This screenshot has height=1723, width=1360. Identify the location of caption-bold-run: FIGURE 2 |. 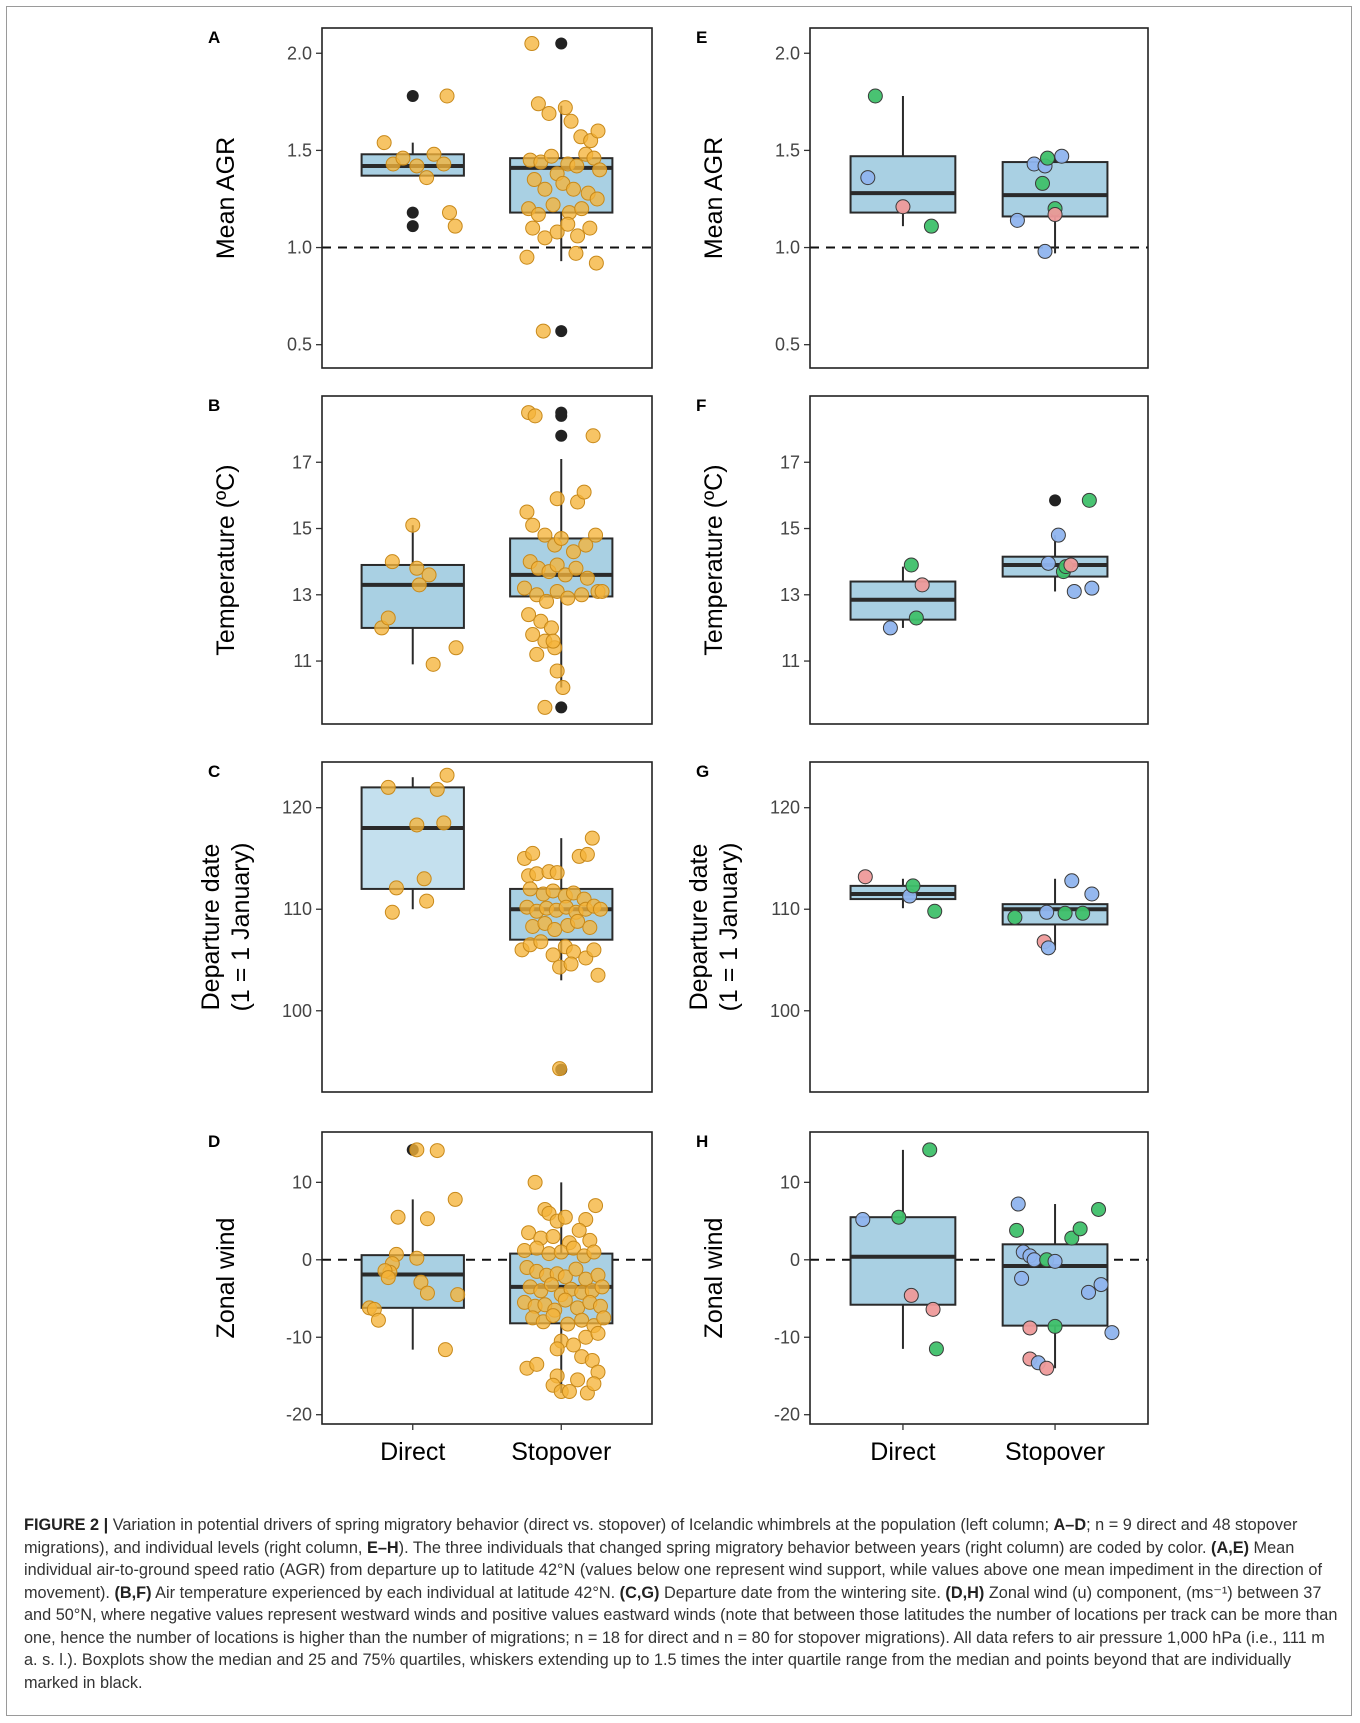
(68, 1525).